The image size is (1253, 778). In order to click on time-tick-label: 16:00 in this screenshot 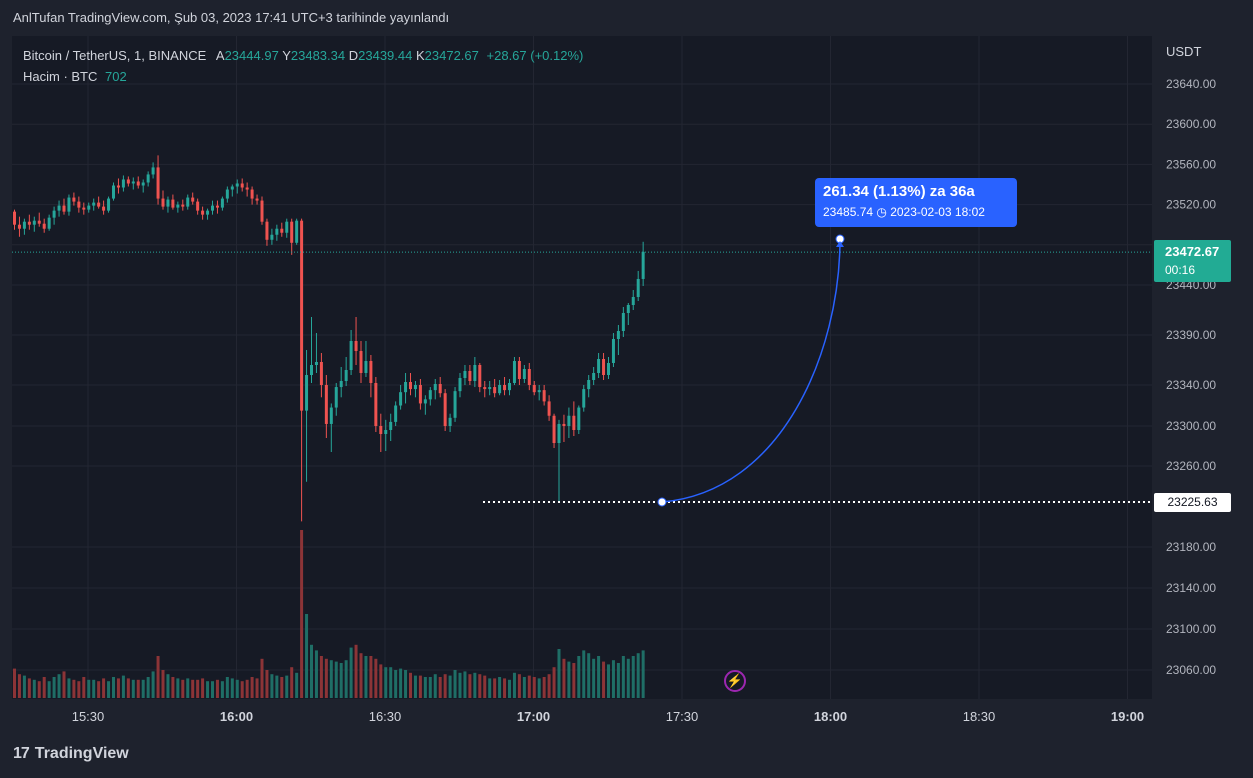, I will do `click(236, 716)`.